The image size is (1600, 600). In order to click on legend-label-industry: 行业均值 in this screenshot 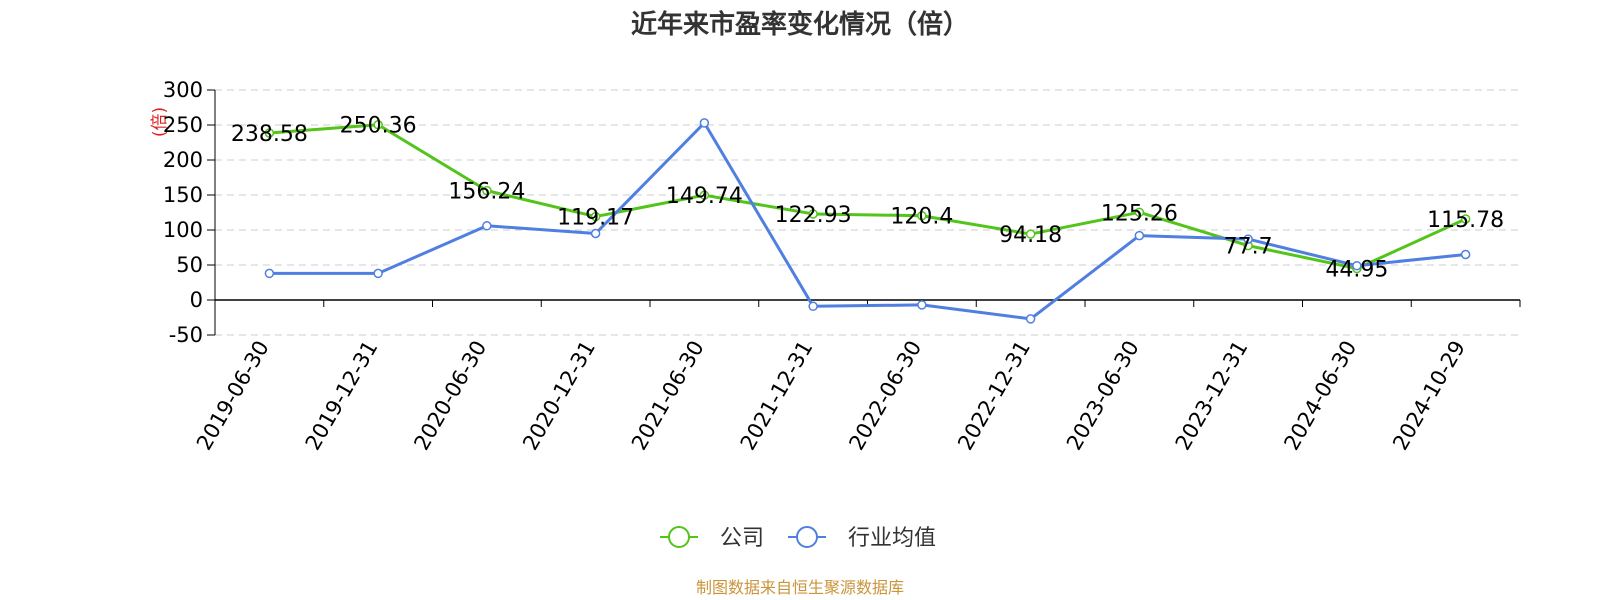, I will do `click(892, 538)`.